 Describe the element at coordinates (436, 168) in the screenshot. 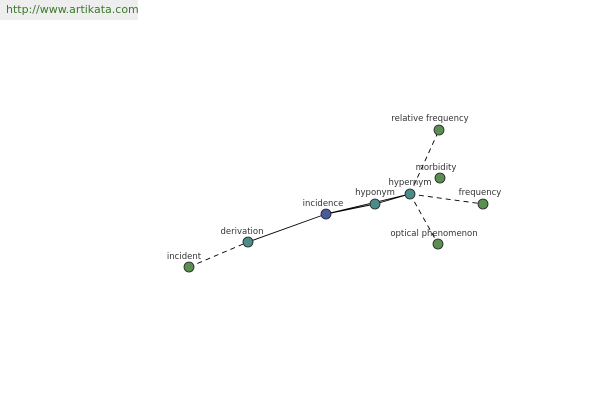

I see `node-label: morbidity` at that location.